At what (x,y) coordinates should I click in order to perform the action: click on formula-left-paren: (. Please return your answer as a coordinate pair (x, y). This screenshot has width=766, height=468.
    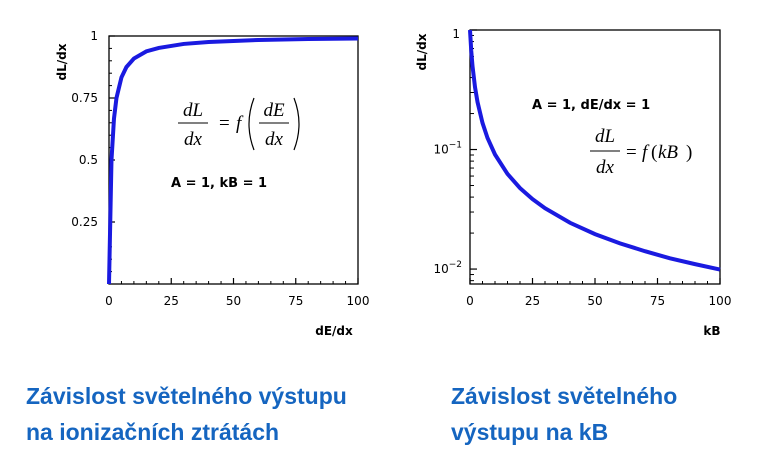
    Looking at the image, I should click on (654, 152).